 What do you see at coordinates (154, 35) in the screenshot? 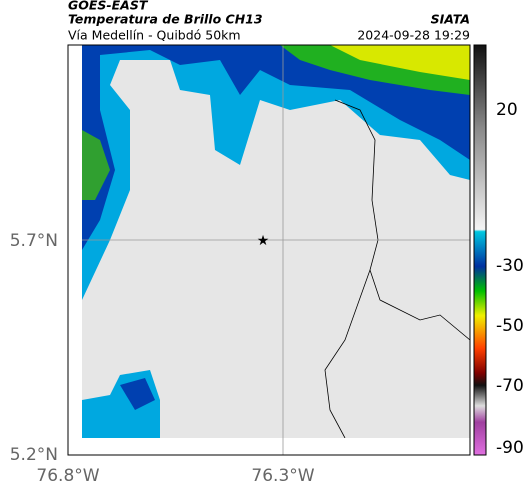
I see `route: Vía Medellín - Quibdó 50km` at bounding box center [154, 35].